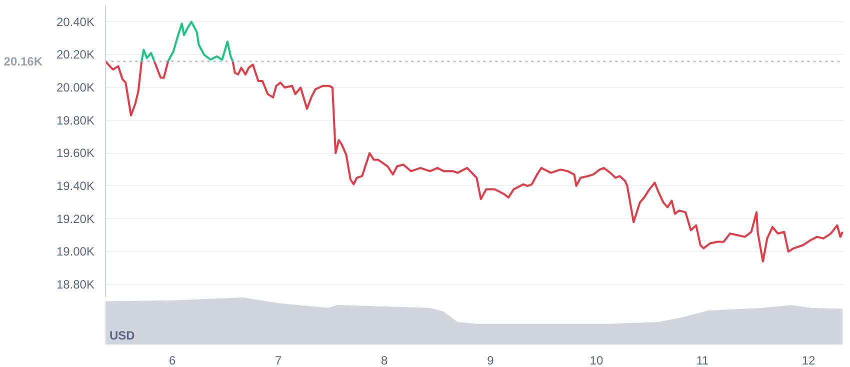 The height and width of the screenshot is (367, 850). Describe the element at coordinates (703, 360) in the screenshot. I see `x-tick-label: 11` at that location.